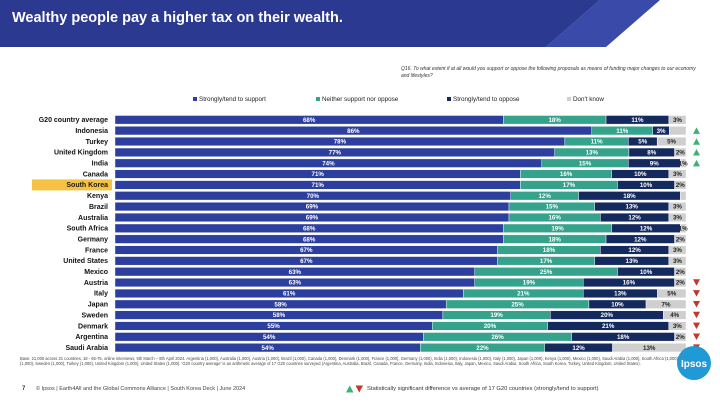 The image size is (720, 403). I want to click on data-label: 63%, so click(295, 272).